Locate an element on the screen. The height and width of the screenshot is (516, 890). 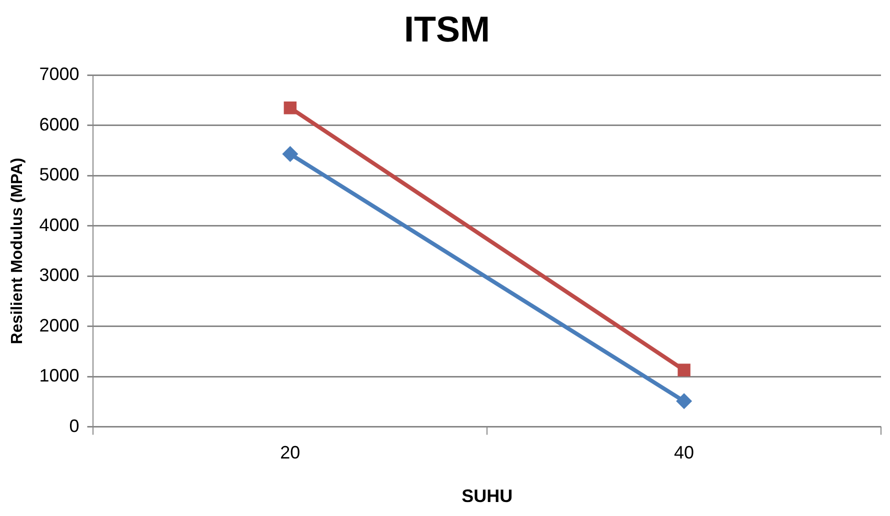
y-tick-label: 7000 is located at coordinates (59, 74).